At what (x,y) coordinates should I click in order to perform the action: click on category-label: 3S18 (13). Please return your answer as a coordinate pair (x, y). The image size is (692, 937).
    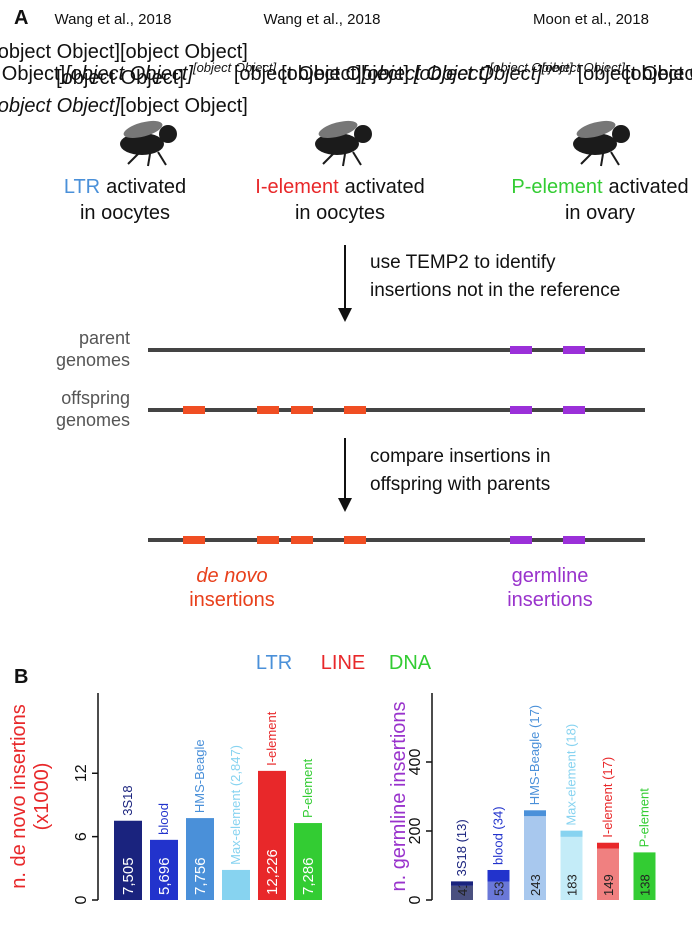
    Looking at the image, I should click on (461, 847).